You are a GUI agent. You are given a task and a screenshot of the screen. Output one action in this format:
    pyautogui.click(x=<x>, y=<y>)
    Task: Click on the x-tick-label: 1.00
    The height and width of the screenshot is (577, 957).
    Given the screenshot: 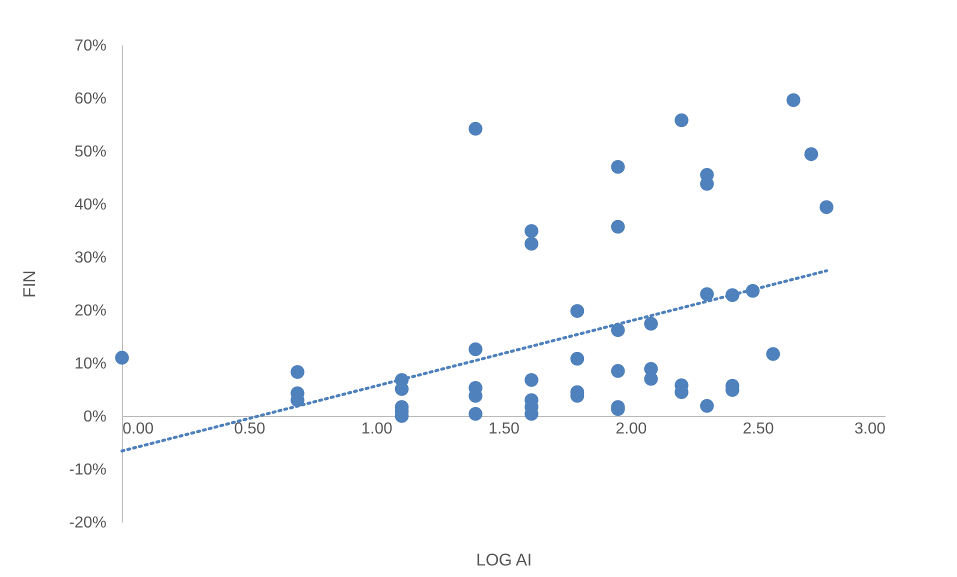 What is the action you would take?
    pyautogui.click(x=377, y=429)
    